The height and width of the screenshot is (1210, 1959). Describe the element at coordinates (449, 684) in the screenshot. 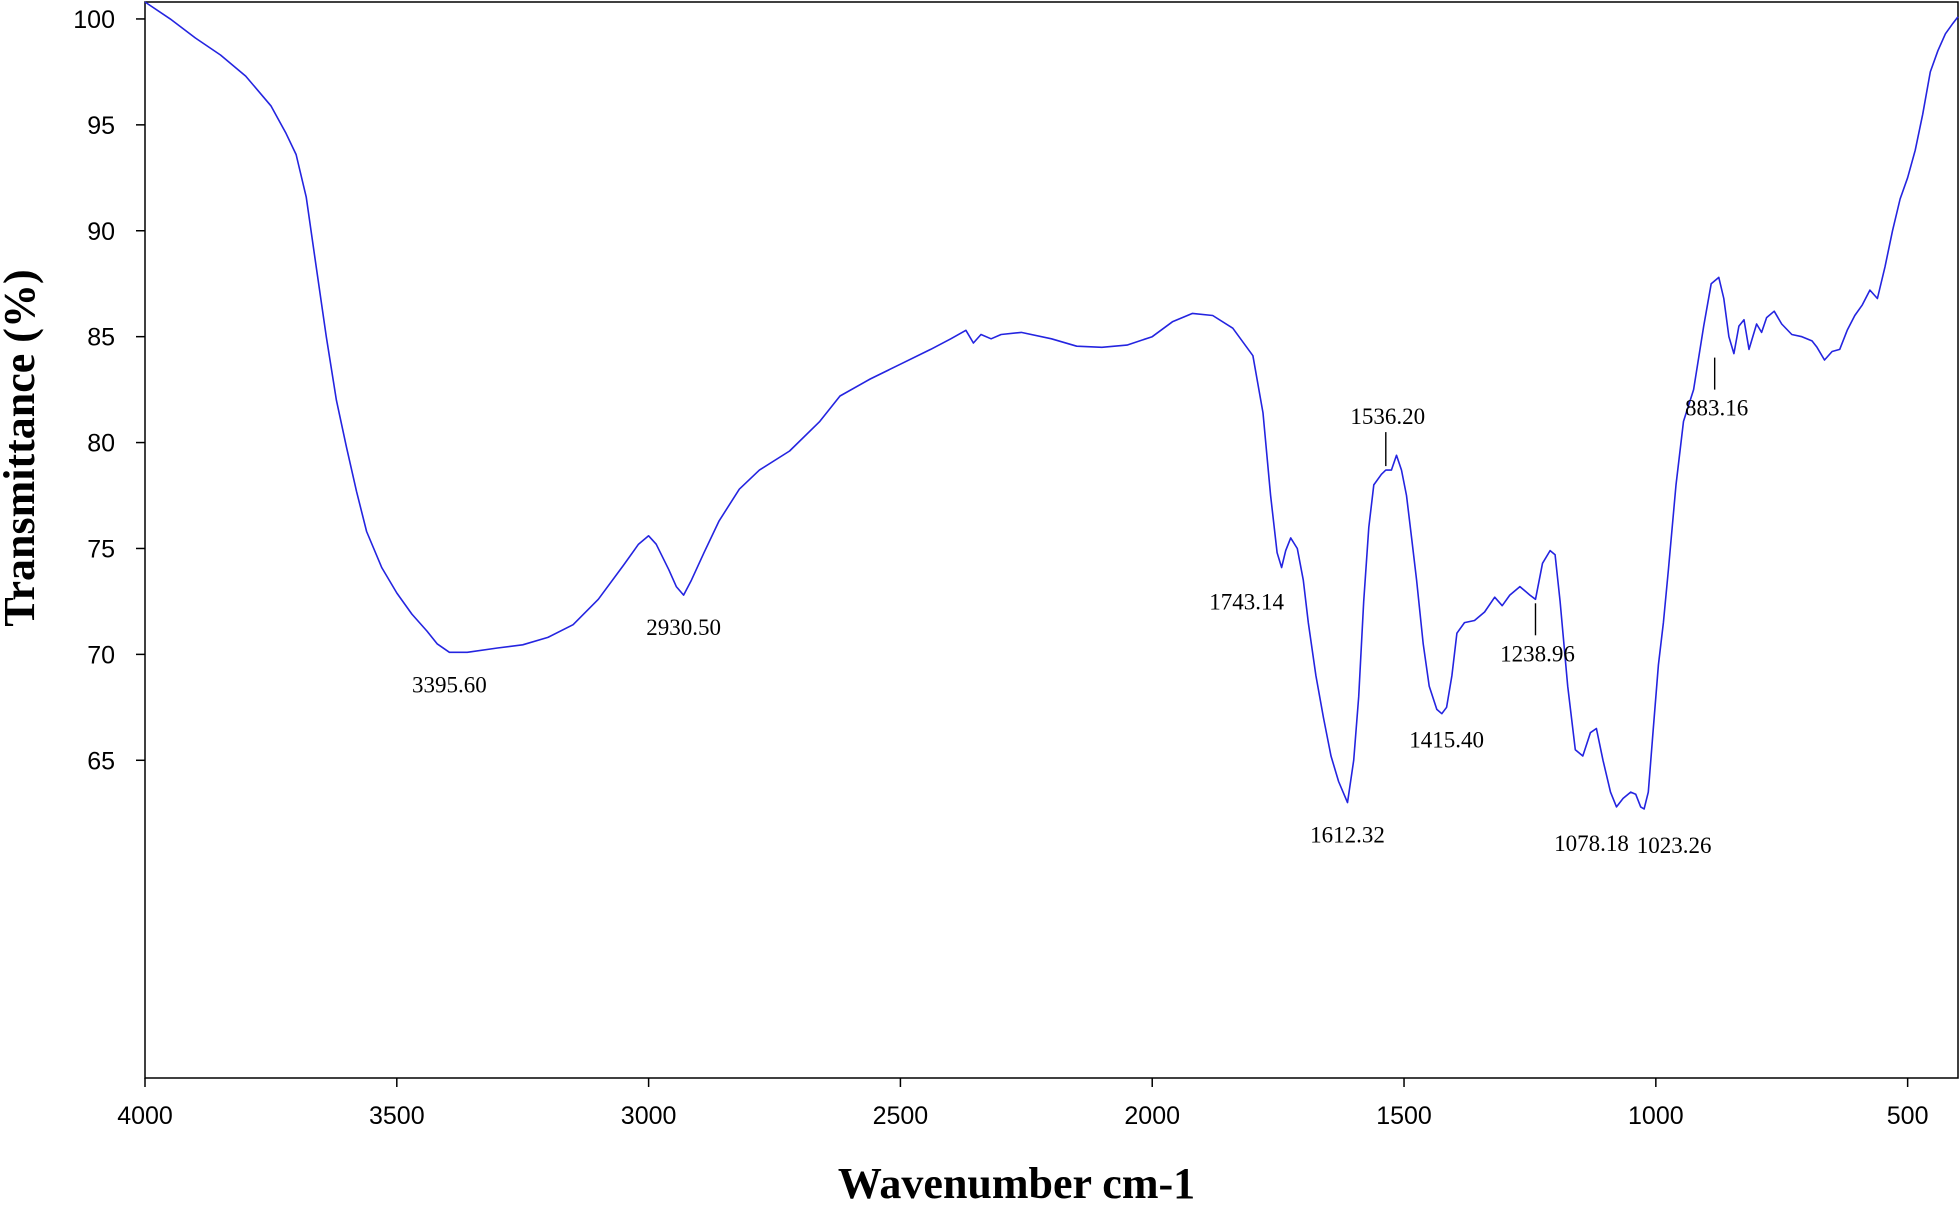

I see `peak-label: 3395.60` at that location.